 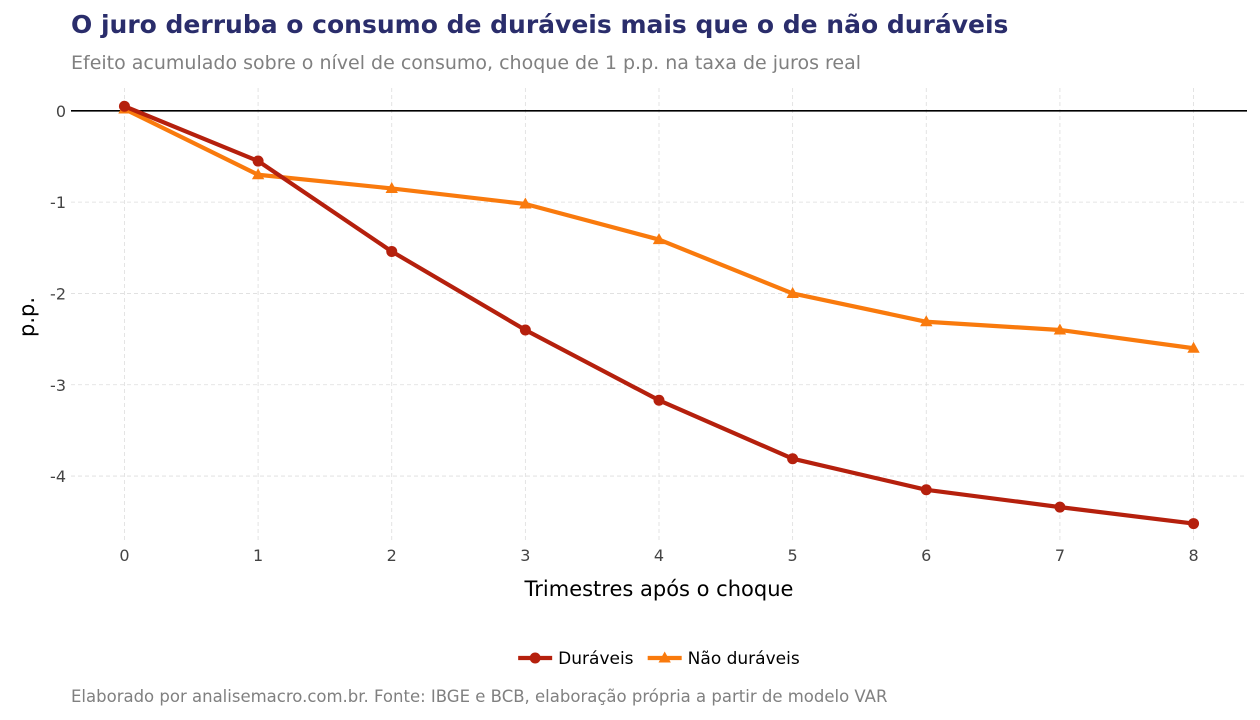 I want to click on legend-label: Duráveis, so click(x=596, y=659).